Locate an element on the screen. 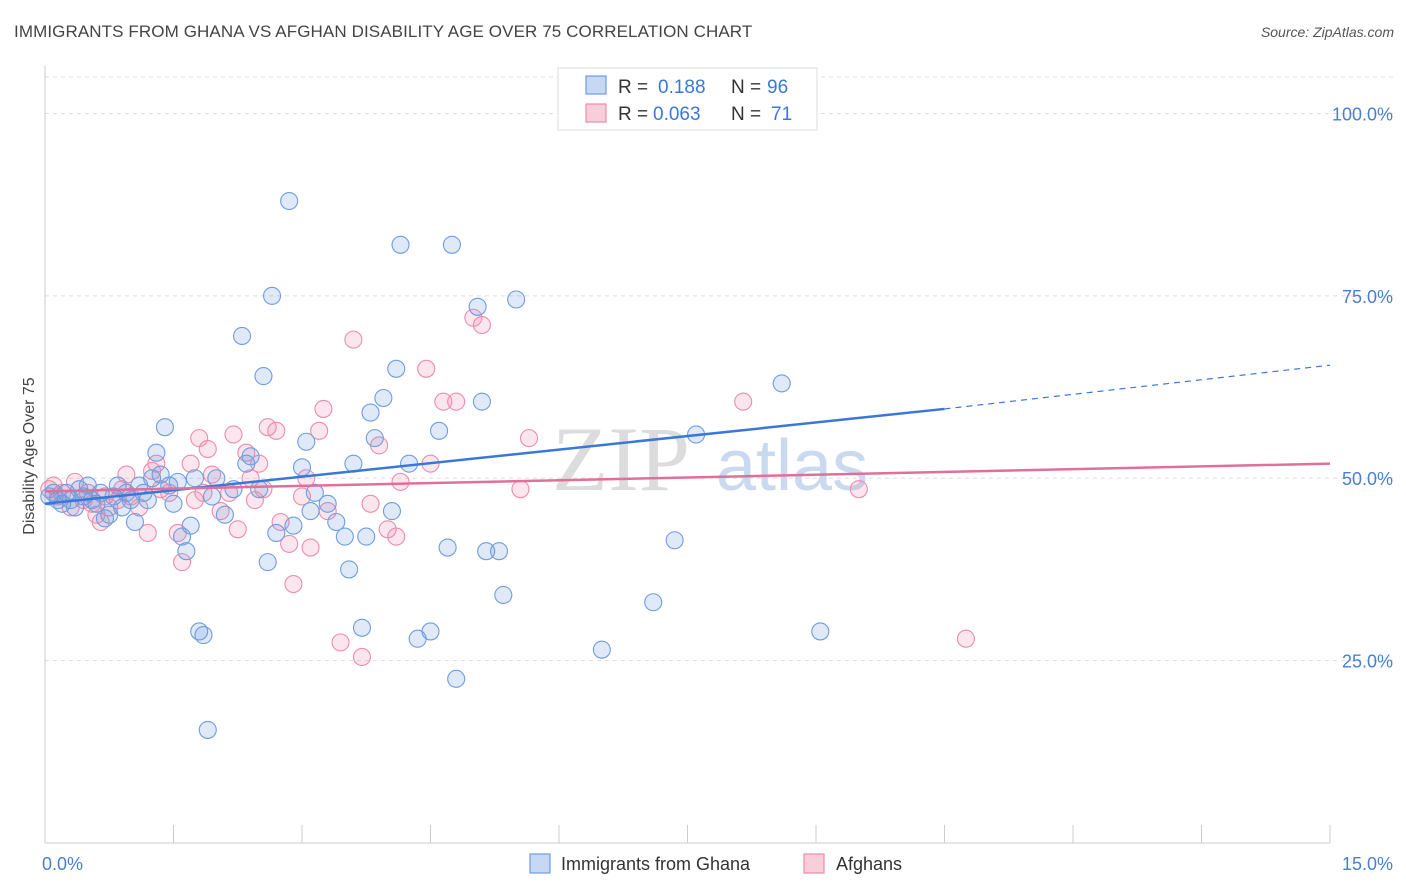  y-tick-label: 100.0% is located at coordinates (1362, 114).